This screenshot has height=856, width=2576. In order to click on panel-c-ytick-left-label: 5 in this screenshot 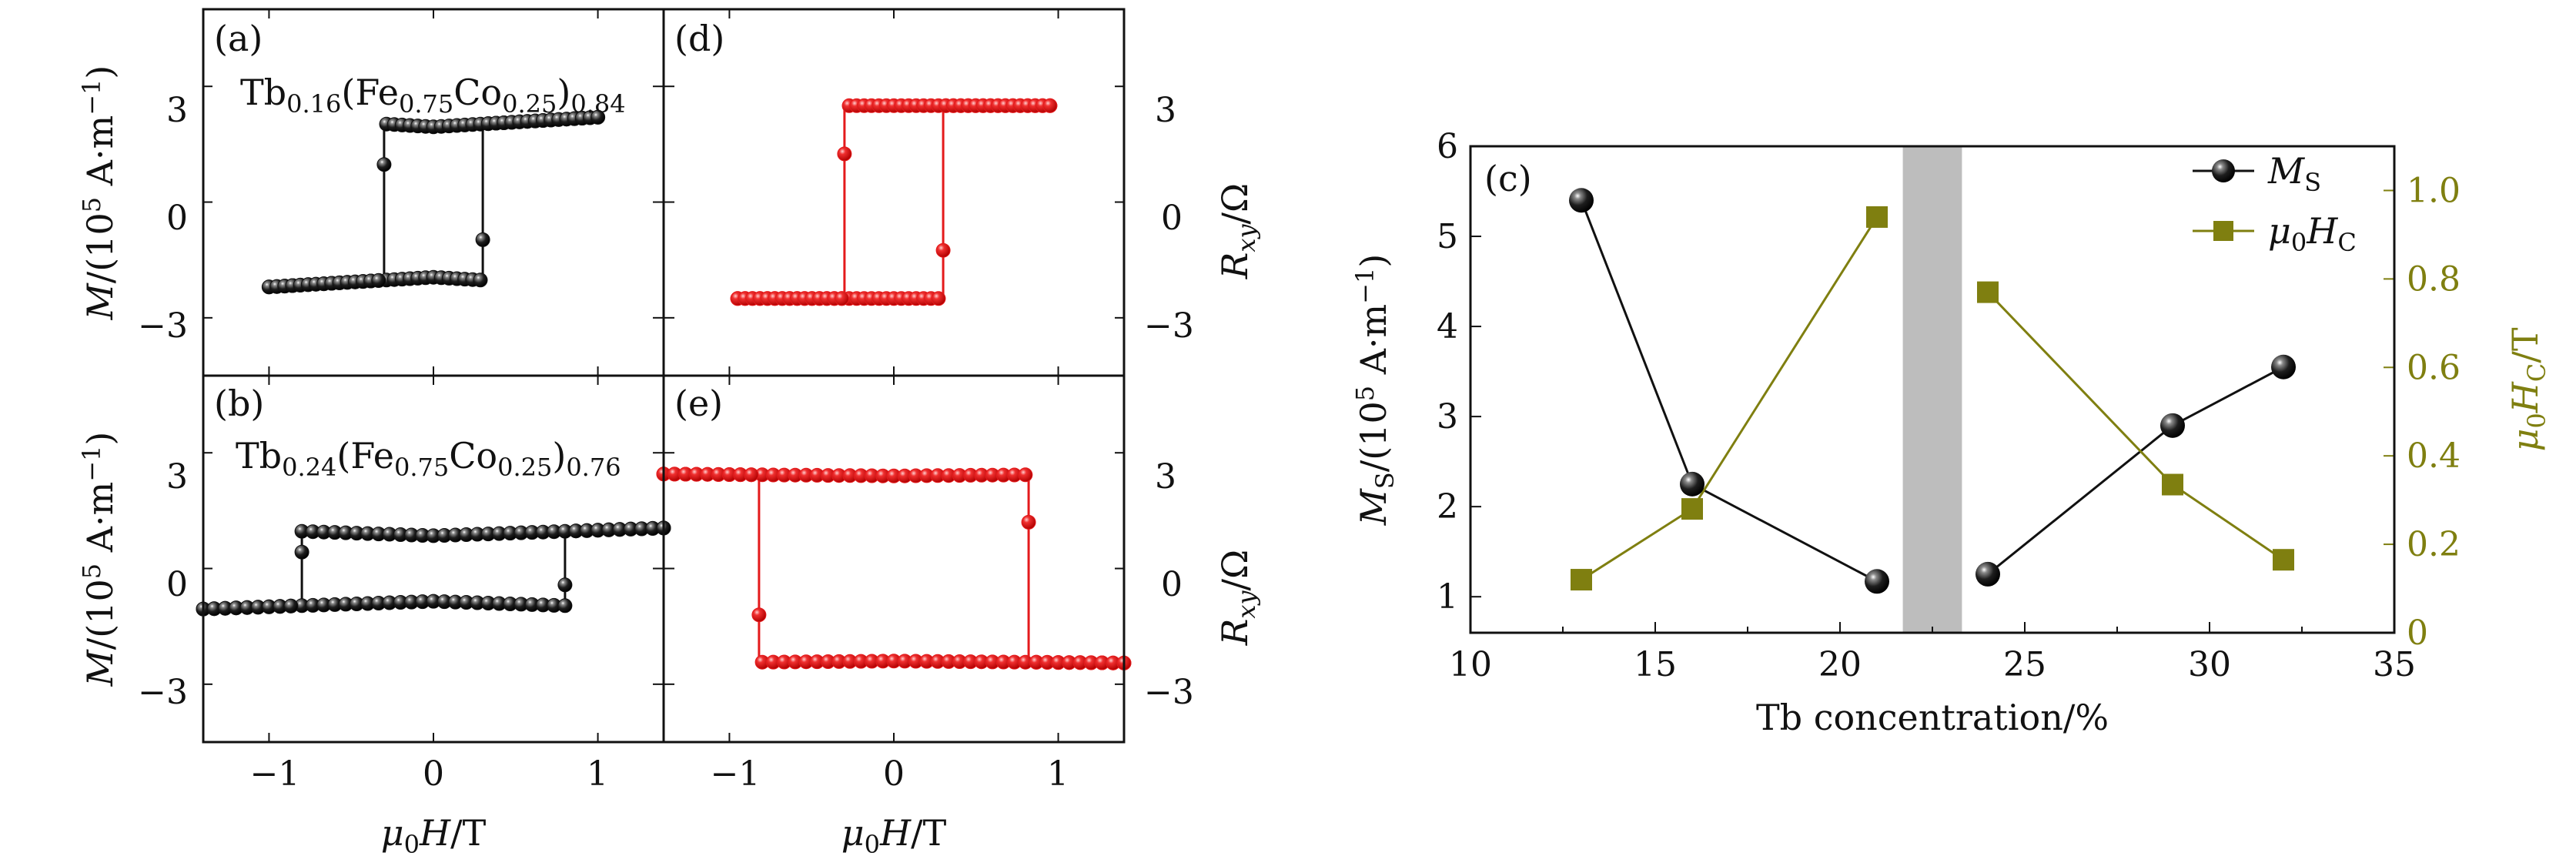, I will do `click(1448, 236)`.